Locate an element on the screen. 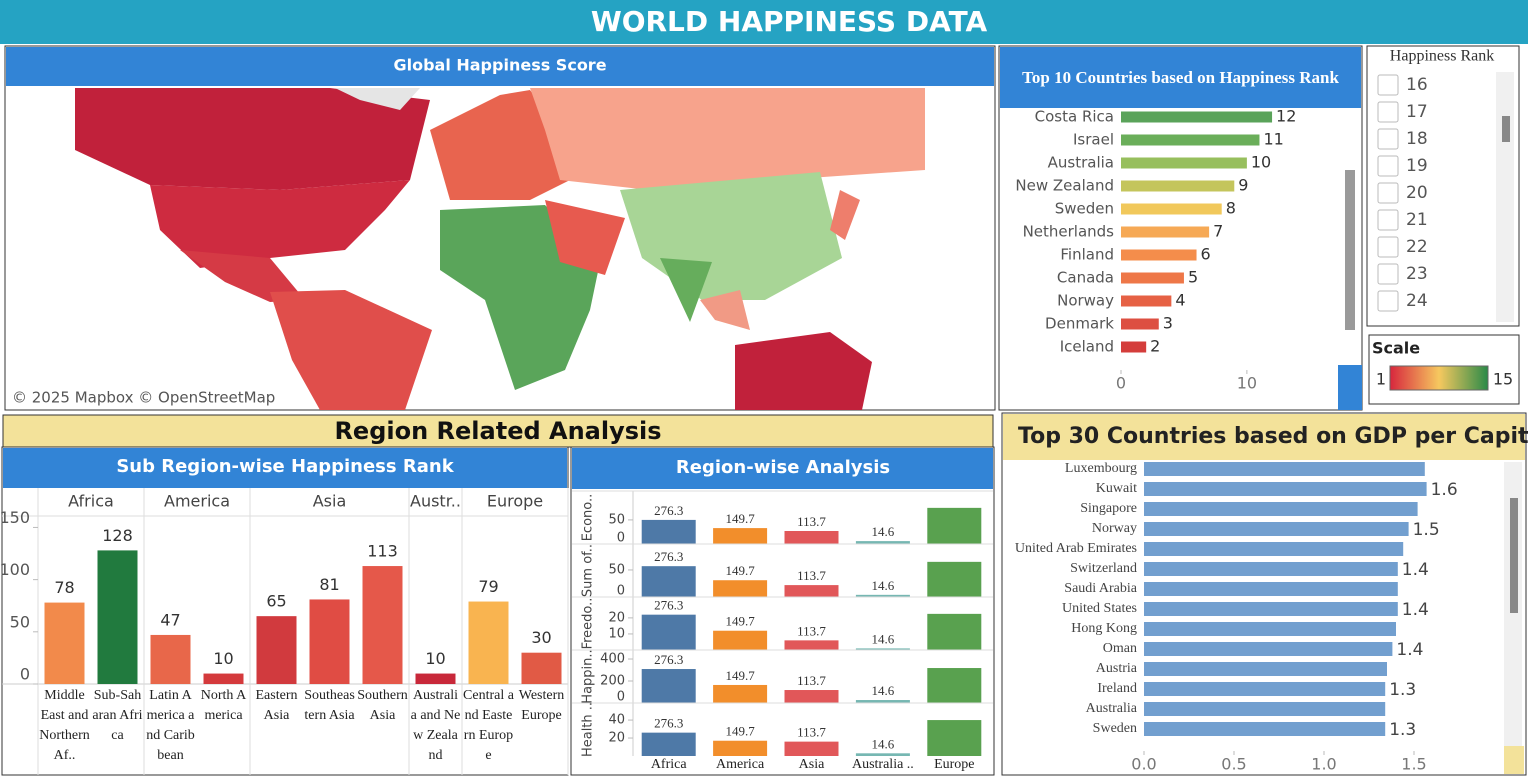 This screenshot has width=1528, height=778. y-tick-label: 50 is located at coordinates (616, 569).